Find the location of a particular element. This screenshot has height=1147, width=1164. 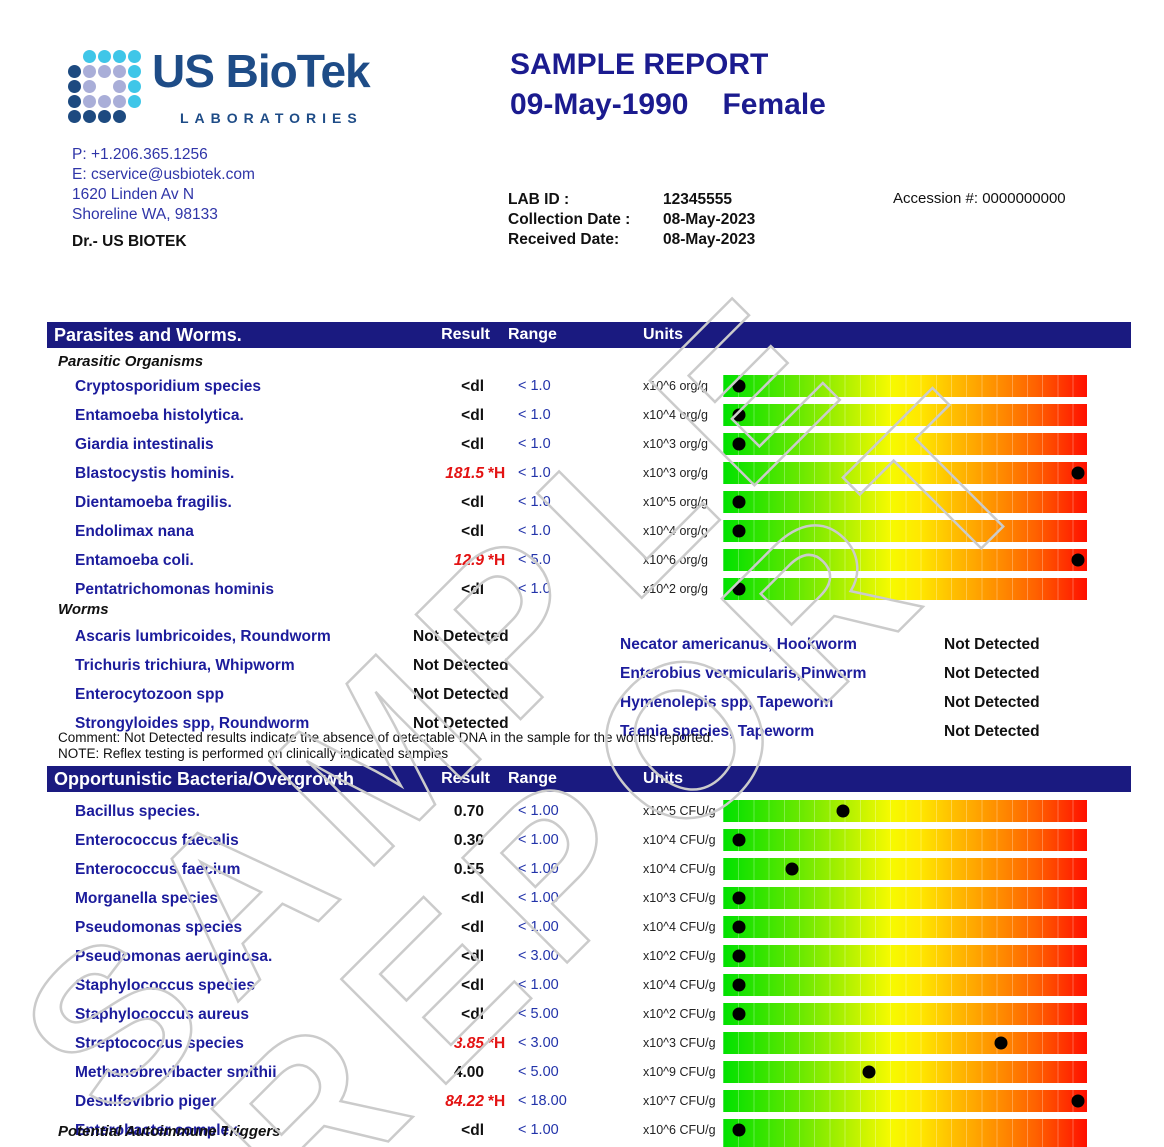

patient-sex: Female is located at coordinates (774, 104).